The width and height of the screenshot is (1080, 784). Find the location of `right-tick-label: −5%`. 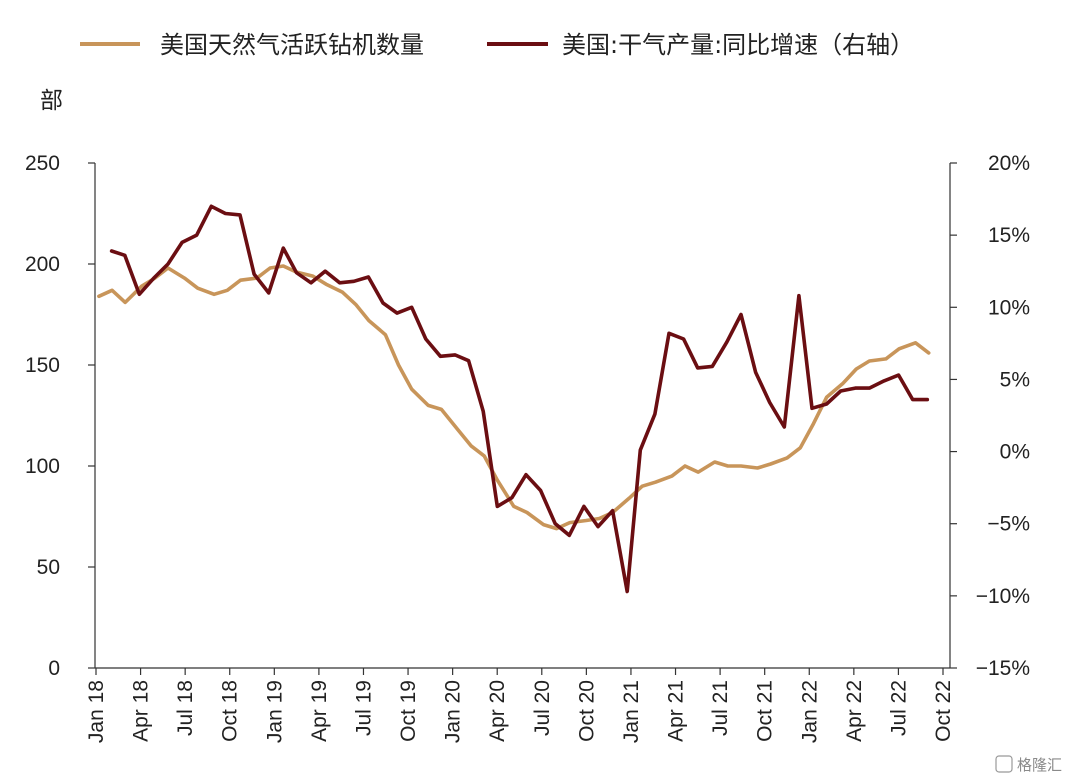

right-tick-label: −5% is located at coordinates (1008, 524).